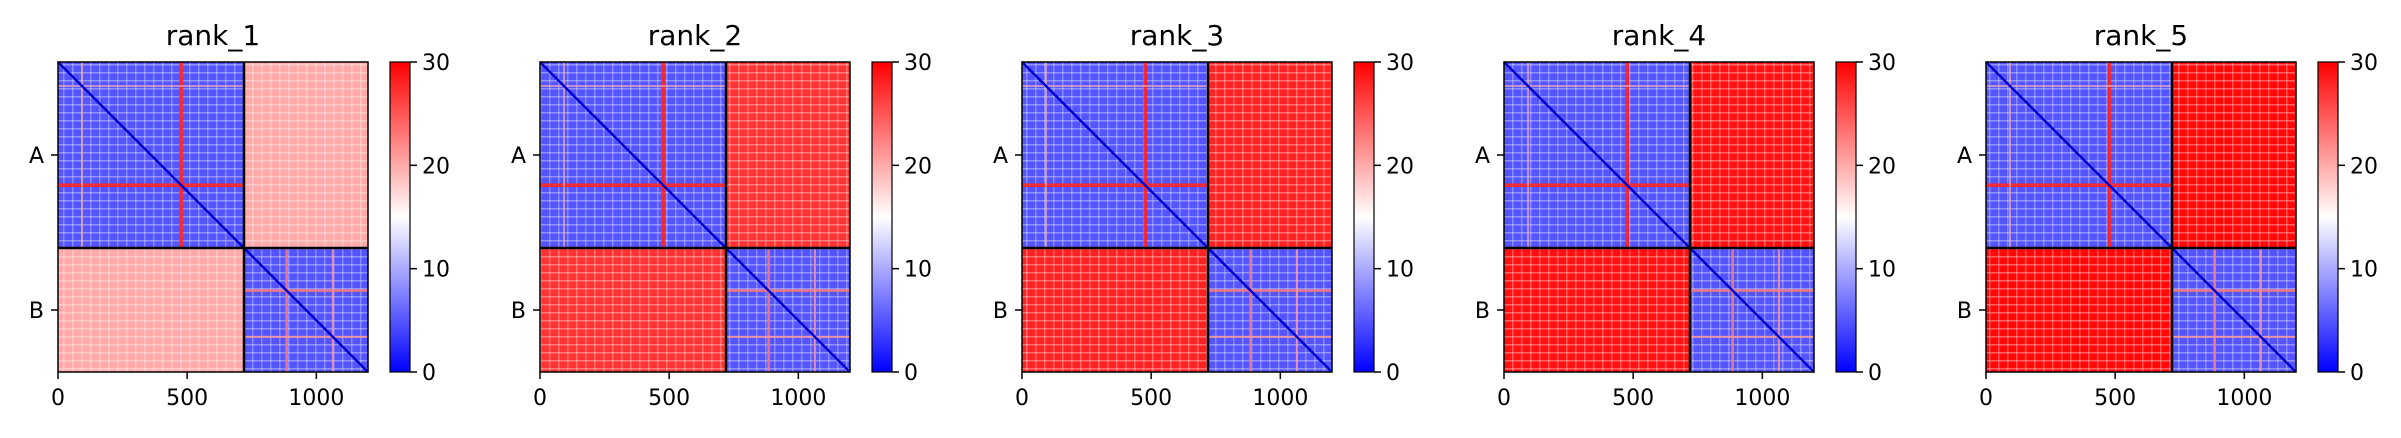 The height and width of the screenshot is (438, 2401). Describe the element at coordinates (1177, 35) in the screenshot. I see `panel-title: rank_3` at that location.